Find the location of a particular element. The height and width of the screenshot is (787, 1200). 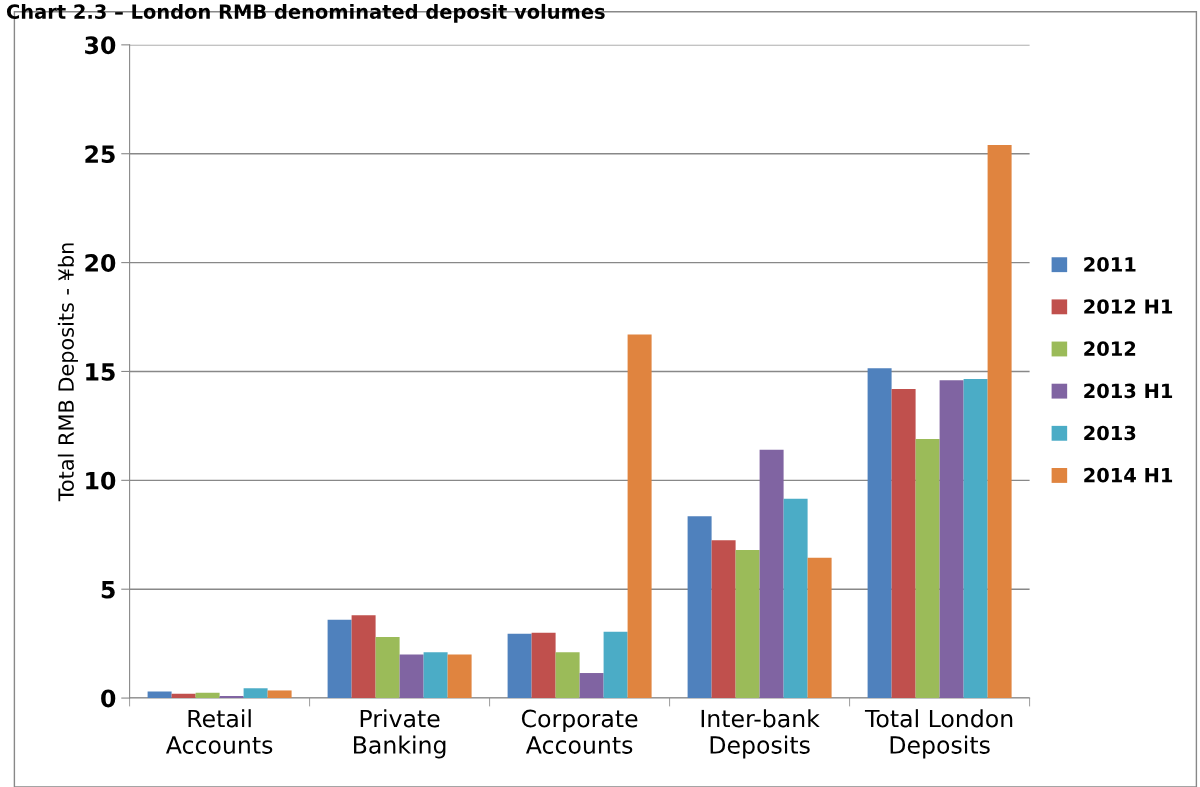

x-tick-label: Corporate Accounts is located at coordinates (579, 731).